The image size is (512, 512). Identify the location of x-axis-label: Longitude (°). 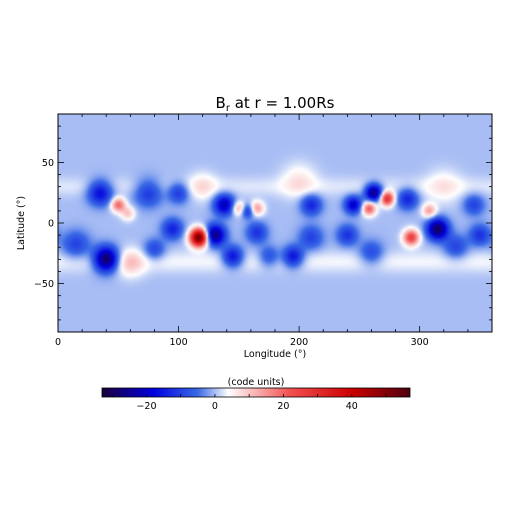
(275, 354).